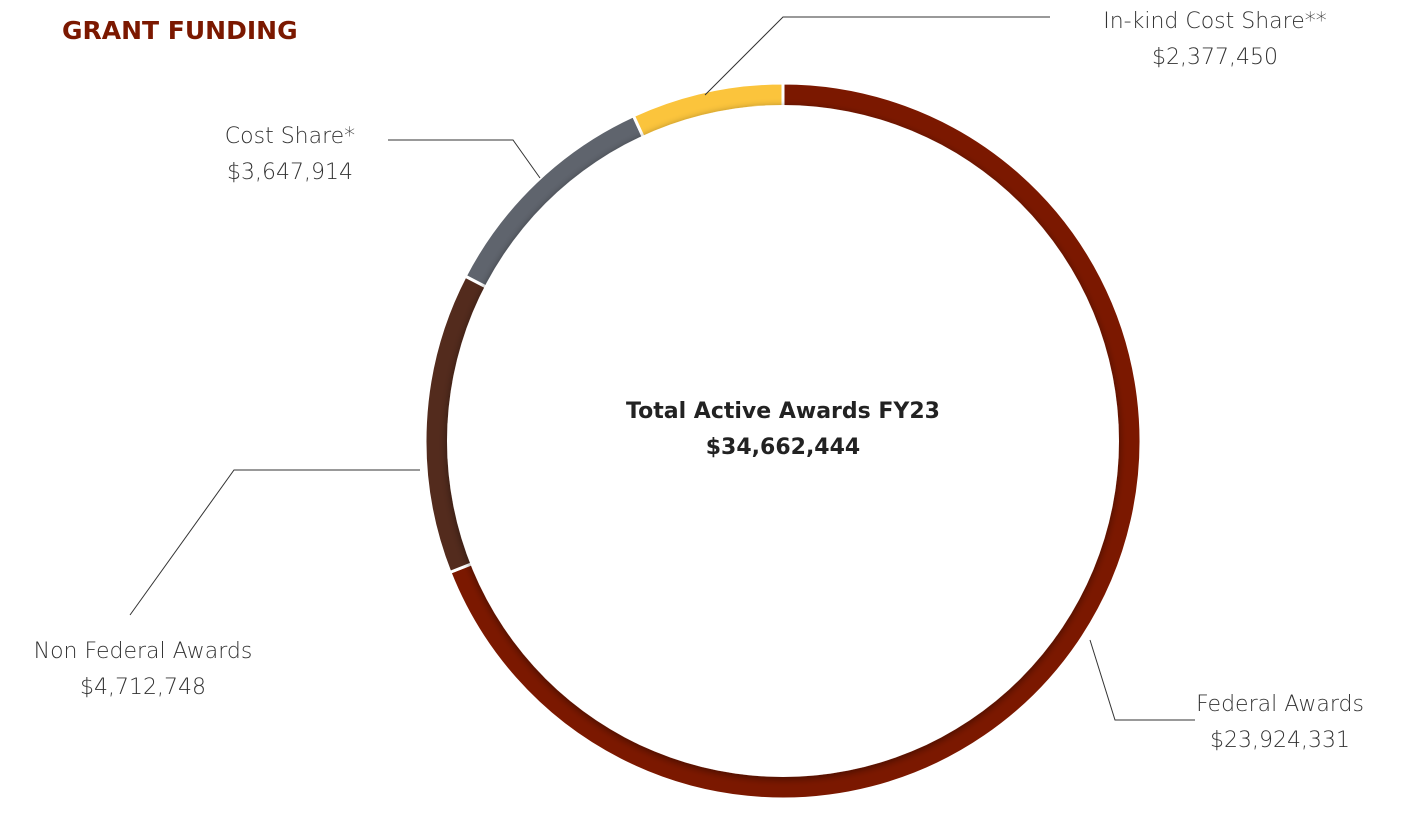 This screenshot has height=813, width=1416. I want to click on center-title: Total Active Awards FY23, so click(783, 411).